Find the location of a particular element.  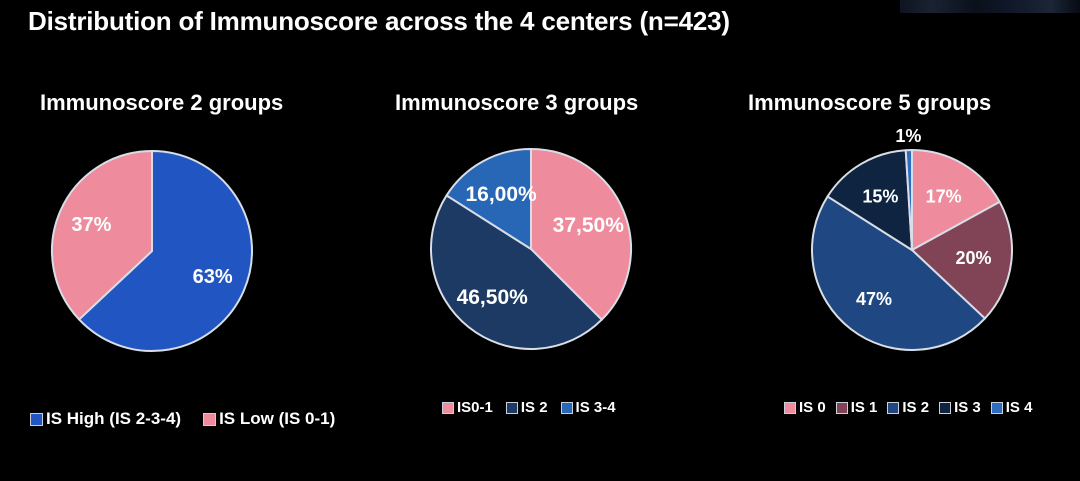

pie-slice-label: 37,50% is located at coordinates (589, 225).